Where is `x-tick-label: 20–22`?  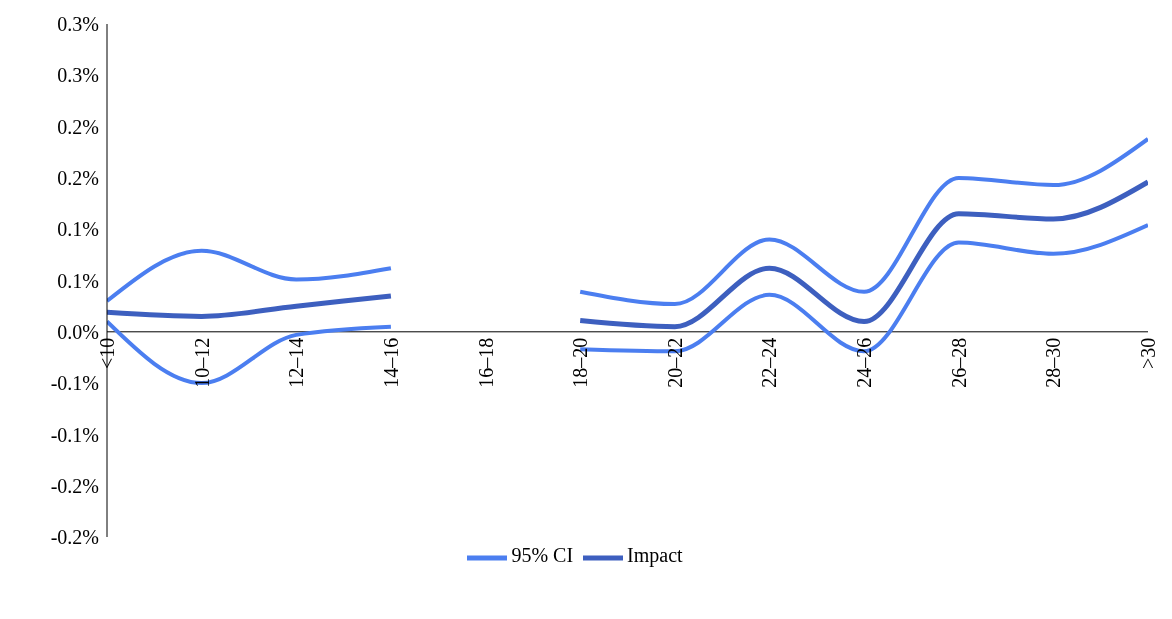 x-tick-label: 20–22 is located at coordinates (674, 362).